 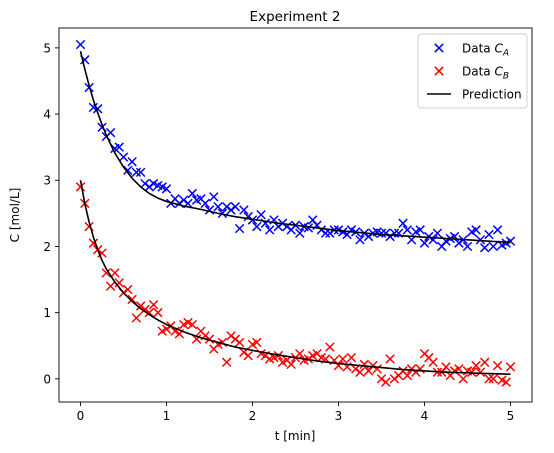 What do you see at coordinates (47, 379) in the screenshot?
I see `y-tick-label: 0` at bounding box center [47, 379].